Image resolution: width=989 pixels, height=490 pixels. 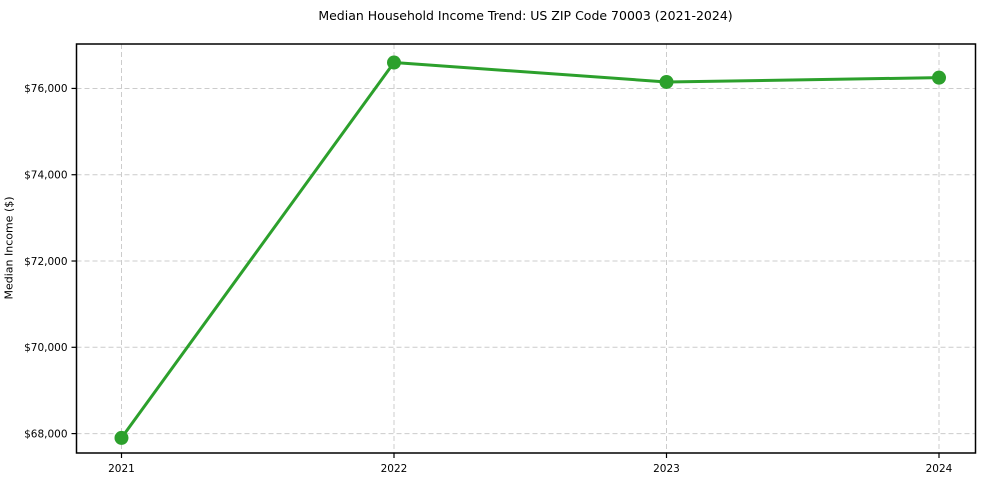 What do you see at coordinates (45, 348) in the screenshot?
I see `y-tick-label: $70,000` at bounding box center [45, 348].